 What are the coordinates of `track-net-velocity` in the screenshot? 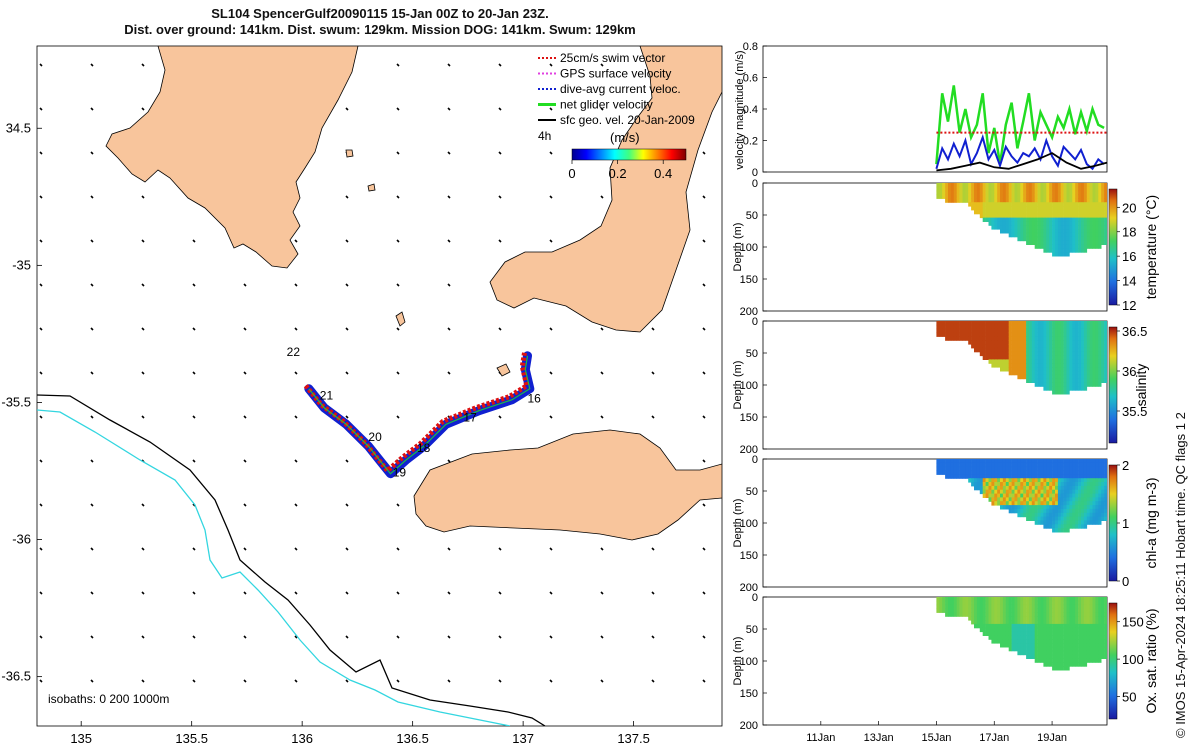 It's located at (419, 415).